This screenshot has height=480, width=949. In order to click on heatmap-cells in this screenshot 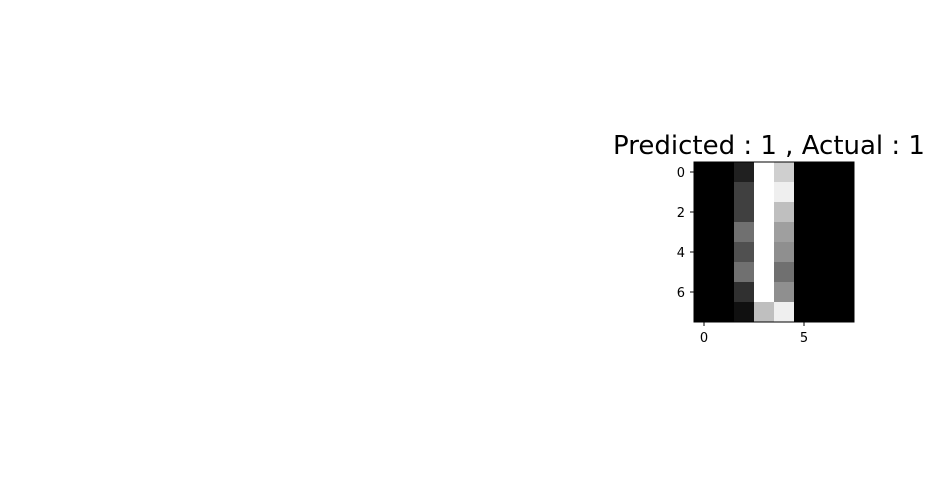, I will do `click(774, 242)`.